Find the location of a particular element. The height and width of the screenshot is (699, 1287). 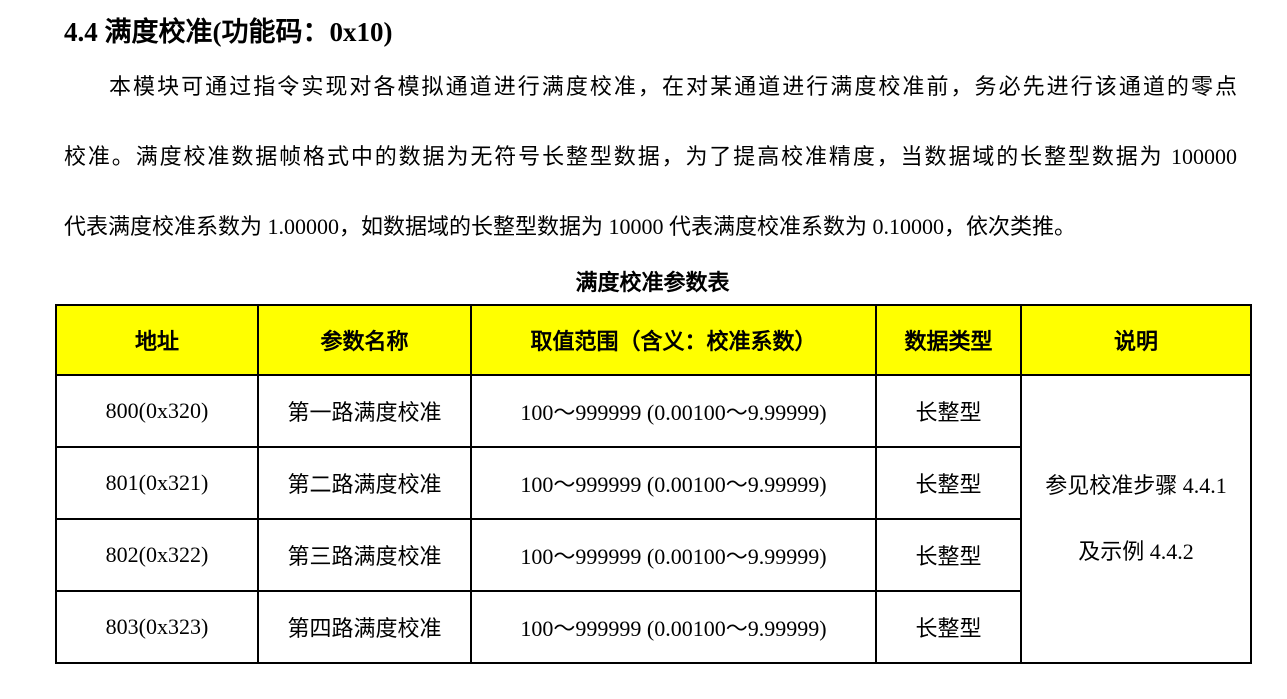

cell-param-name: 第四路满度校准 is located at coordinates (364, 627).